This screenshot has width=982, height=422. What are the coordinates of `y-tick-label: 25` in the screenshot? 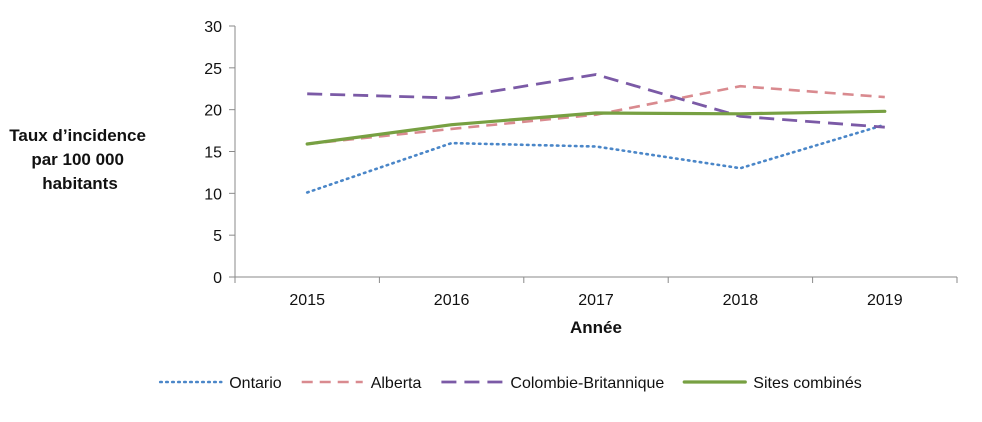 It's located at (213, 69).